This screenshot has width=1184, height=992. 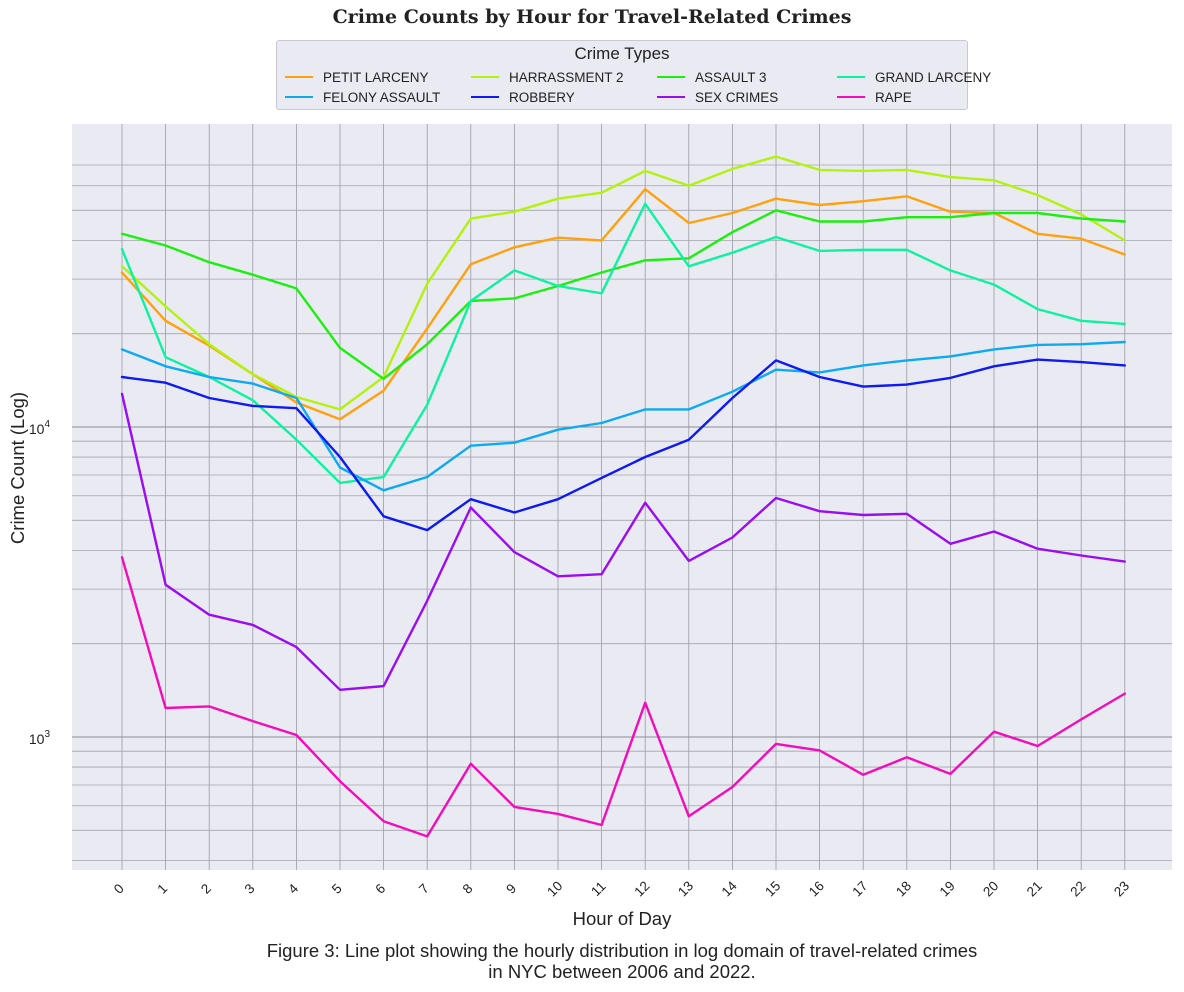 What do you see at coordinates (598, 889) in the screenshot?
I see `x-tick-label: 11` at bounding box center [598, 889].